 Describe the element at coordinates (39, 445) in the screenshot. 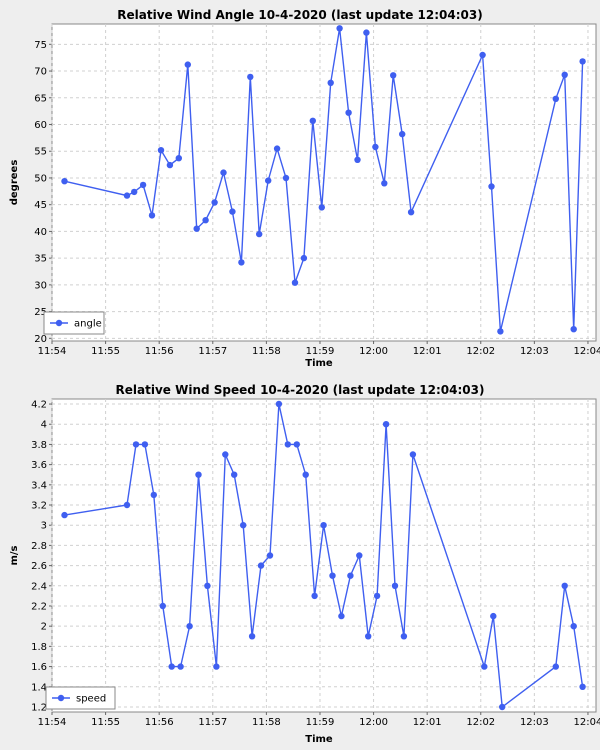

I see `y-tick-label: 3.8` at that location.